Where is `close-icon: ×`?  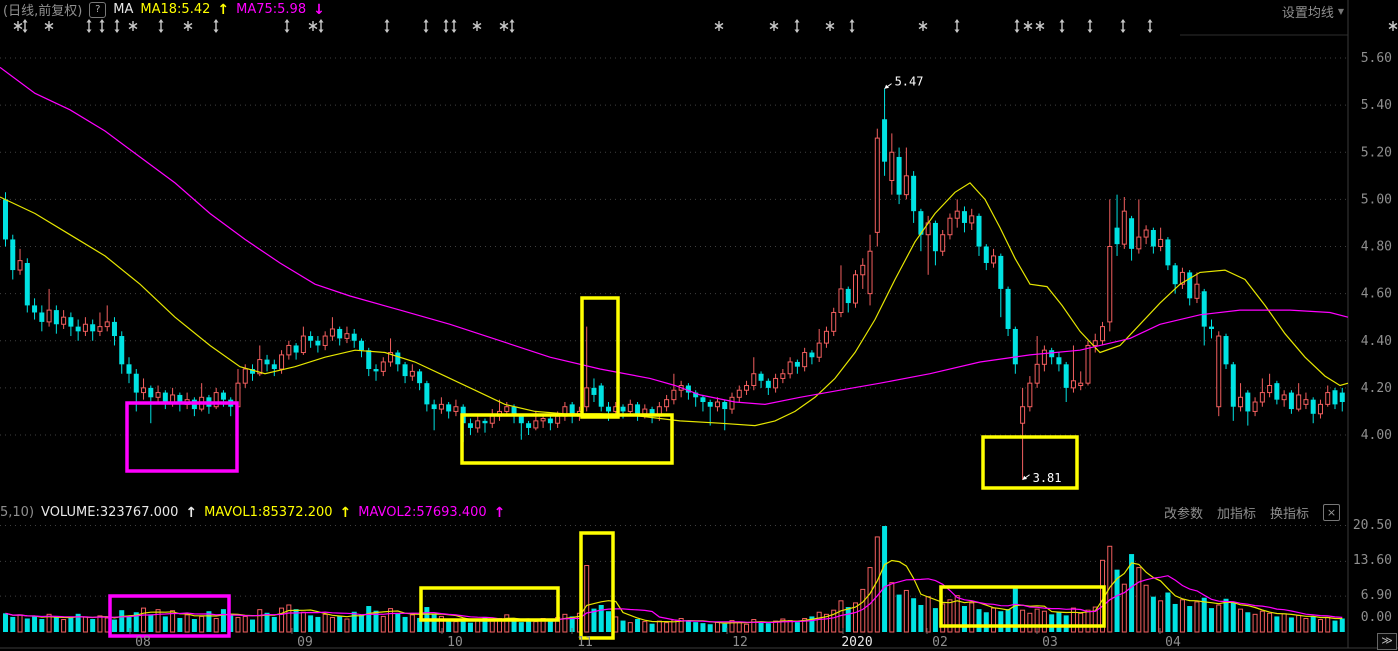
close-icon: × is located at coordinates (1331, 512).